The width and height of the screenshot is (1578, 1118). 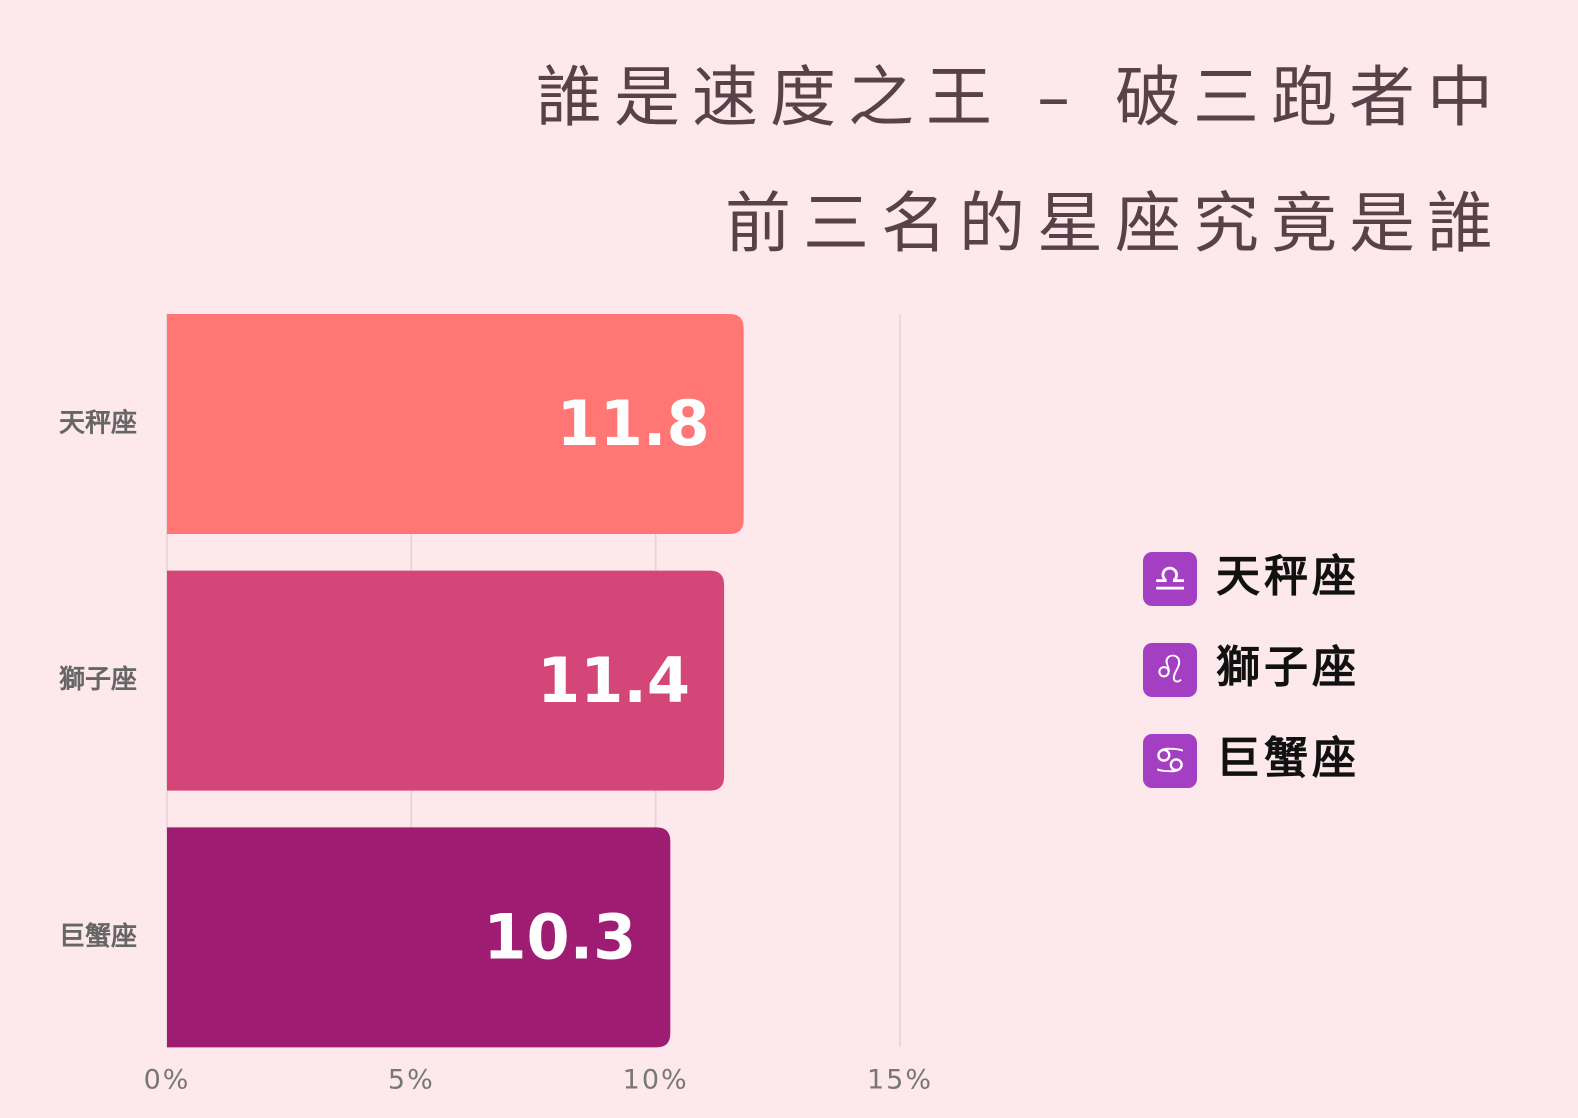 What do you see at coordinates (411, 1080) in the screenshot?
I see `x-tick-label: 5%` at bounding box center [411, 1080].